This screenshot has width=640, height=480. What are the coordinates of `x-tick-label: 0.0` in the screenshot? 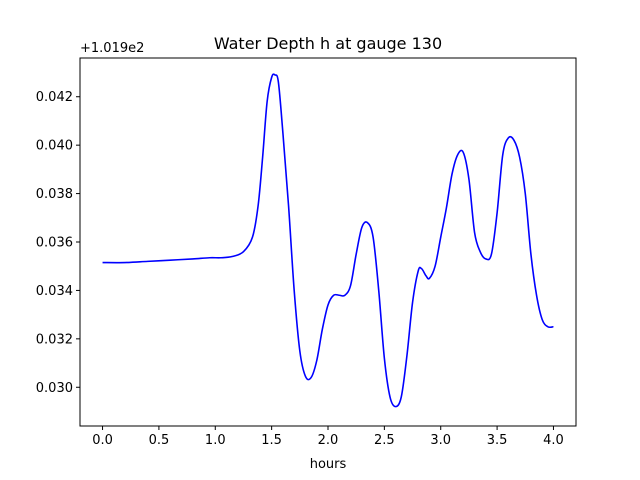 It's located at (102, 440).